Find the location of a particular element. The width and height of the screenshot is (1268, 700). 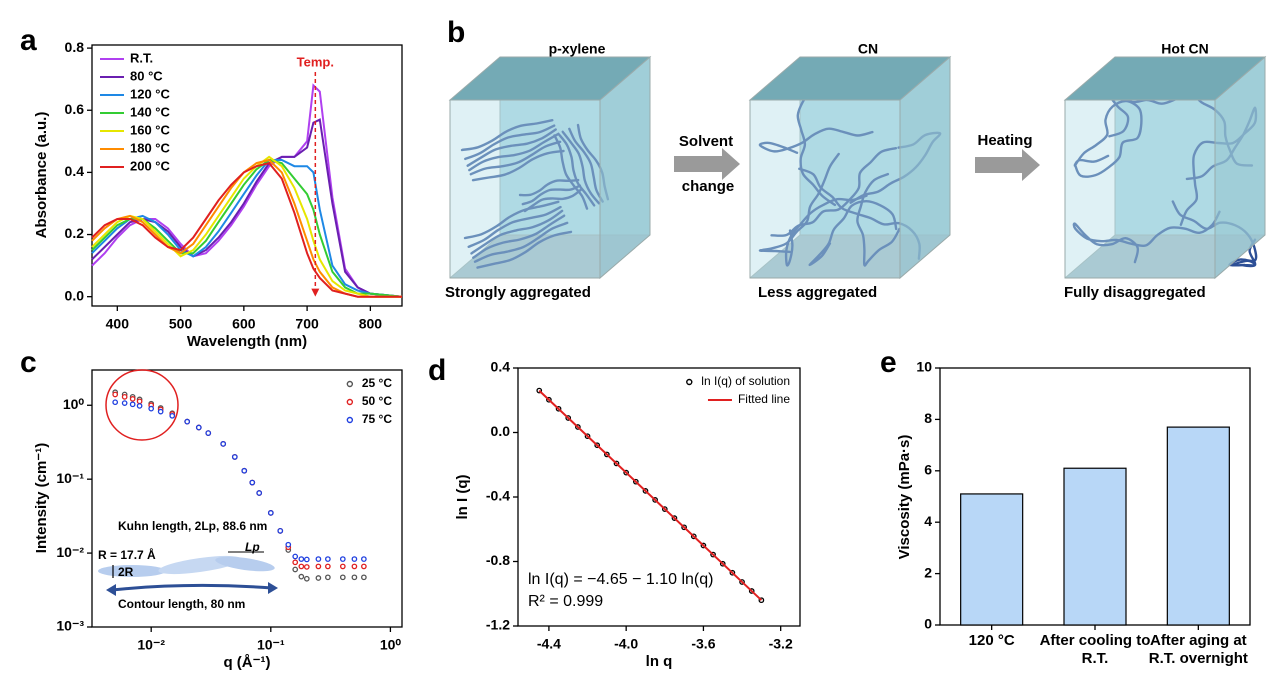

y-tick-label: 0.2 is located at coordinates (75, 233).